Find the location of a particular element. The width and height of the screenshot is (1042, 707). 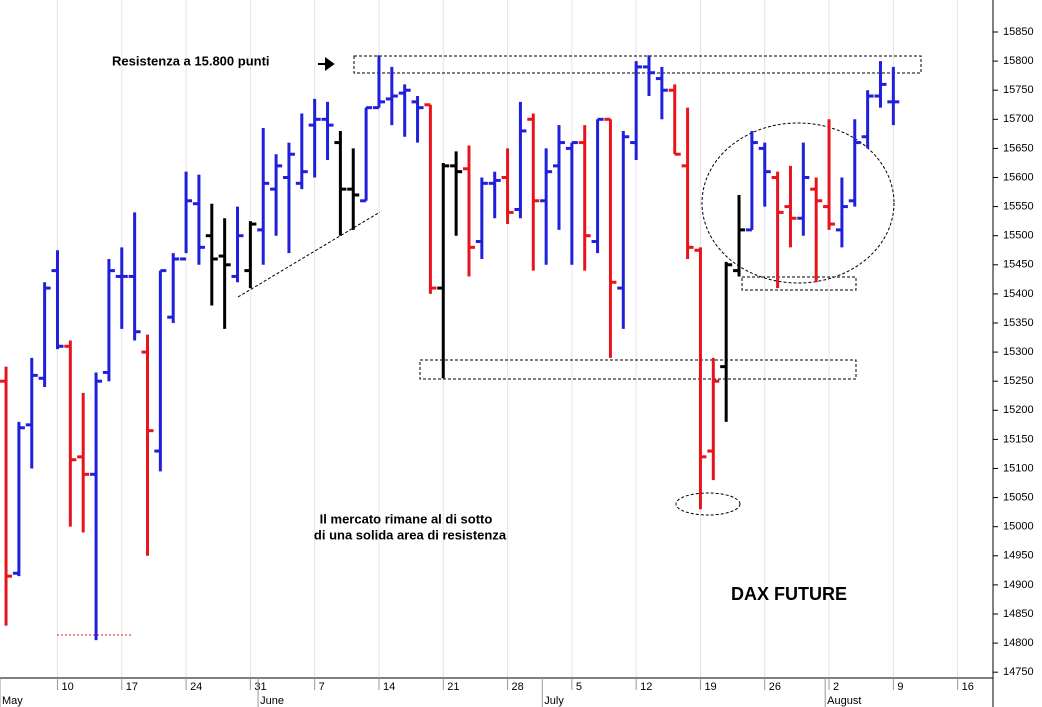

trend-line is located at coordinates (309, 254).